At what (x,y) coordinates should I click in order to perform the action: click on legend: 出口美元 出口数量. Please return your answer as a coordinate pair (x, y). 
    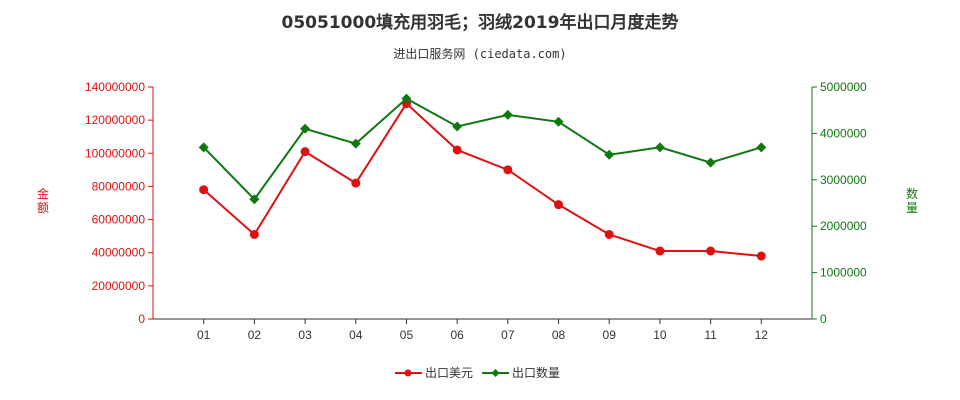
    Looking at the image, I should click on (477, 372).